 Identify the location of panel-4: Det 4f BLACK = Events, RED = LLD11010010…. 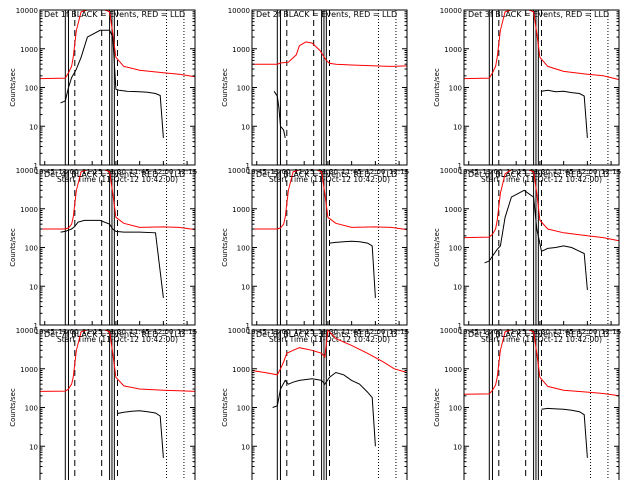
(103, 255).